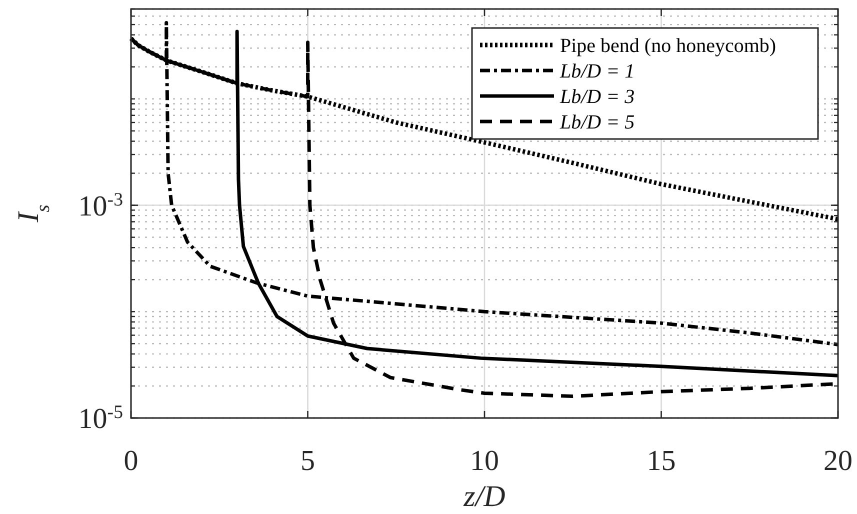  I want to click on x-tick-label: 5, so click(307, 461).